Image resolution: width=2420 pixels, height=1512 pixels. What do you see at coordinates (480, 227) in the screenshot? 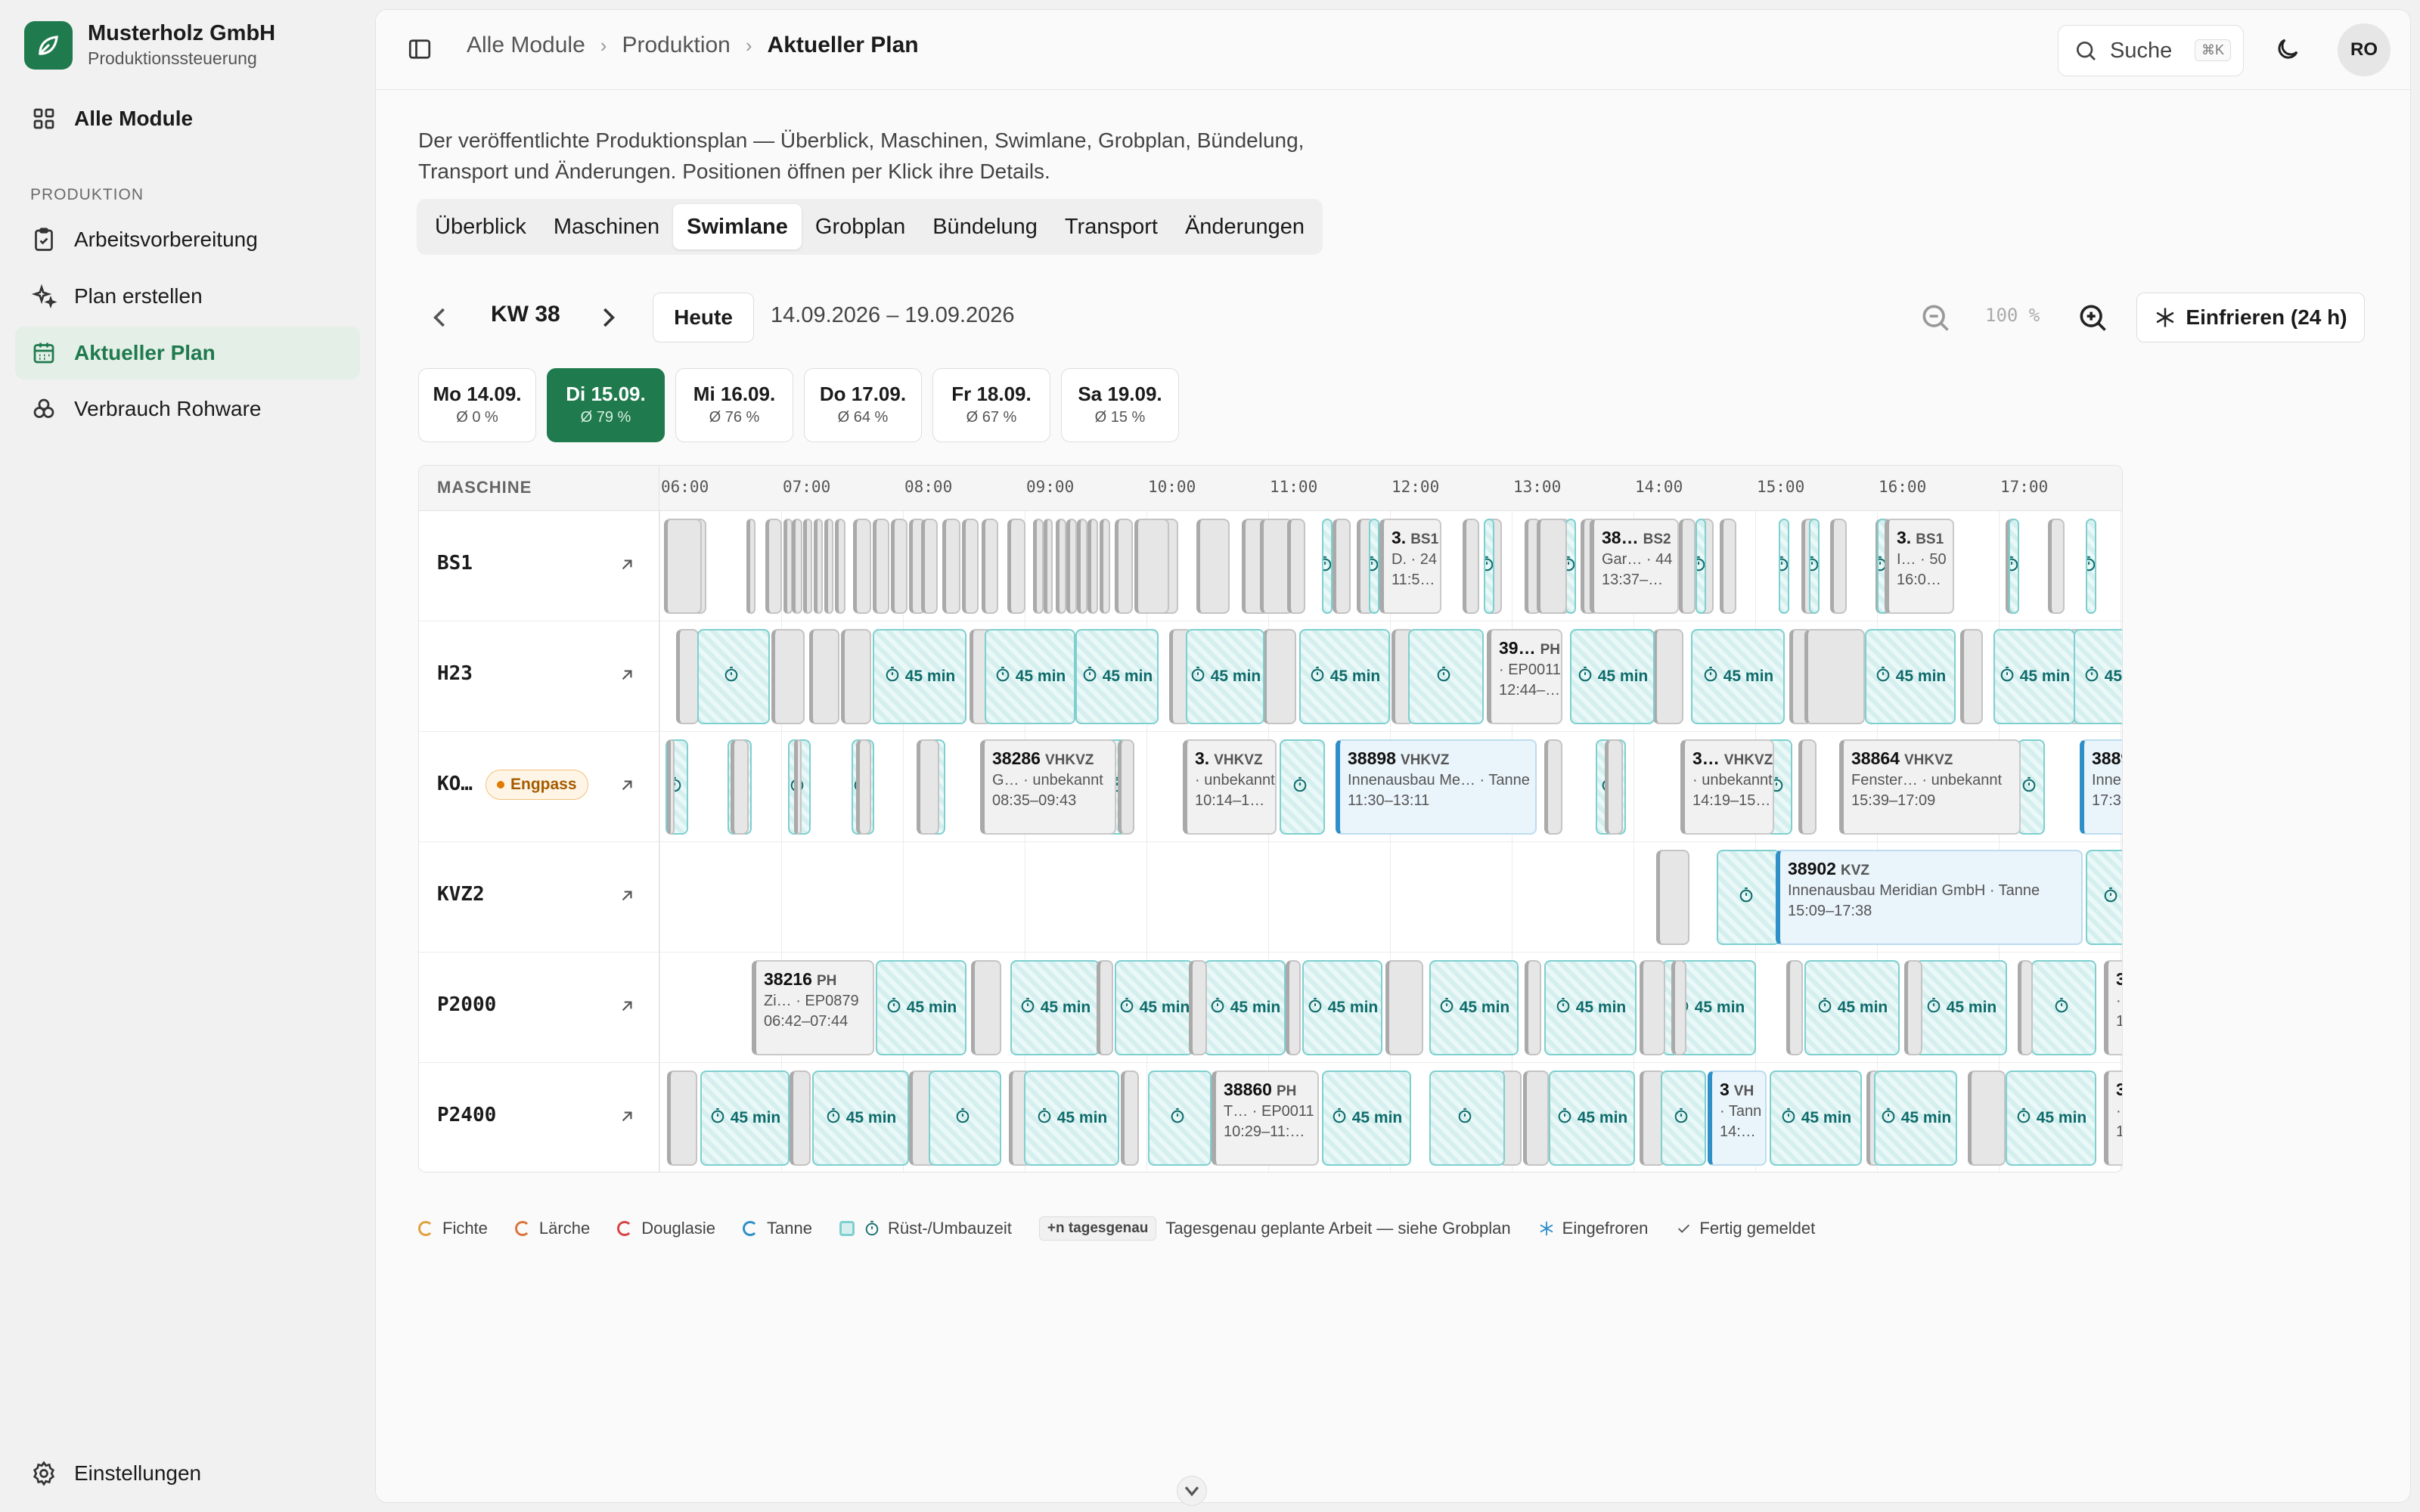
I see `tab-ueberblick: Überblick` at bounding box center [480, 227].